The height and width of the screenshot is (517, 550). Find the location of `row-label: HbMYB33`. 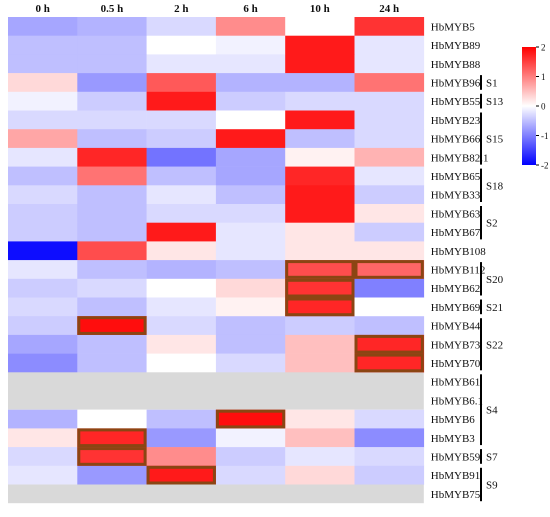

row-label: HbMYB33 is located at coordinates (456, 196).